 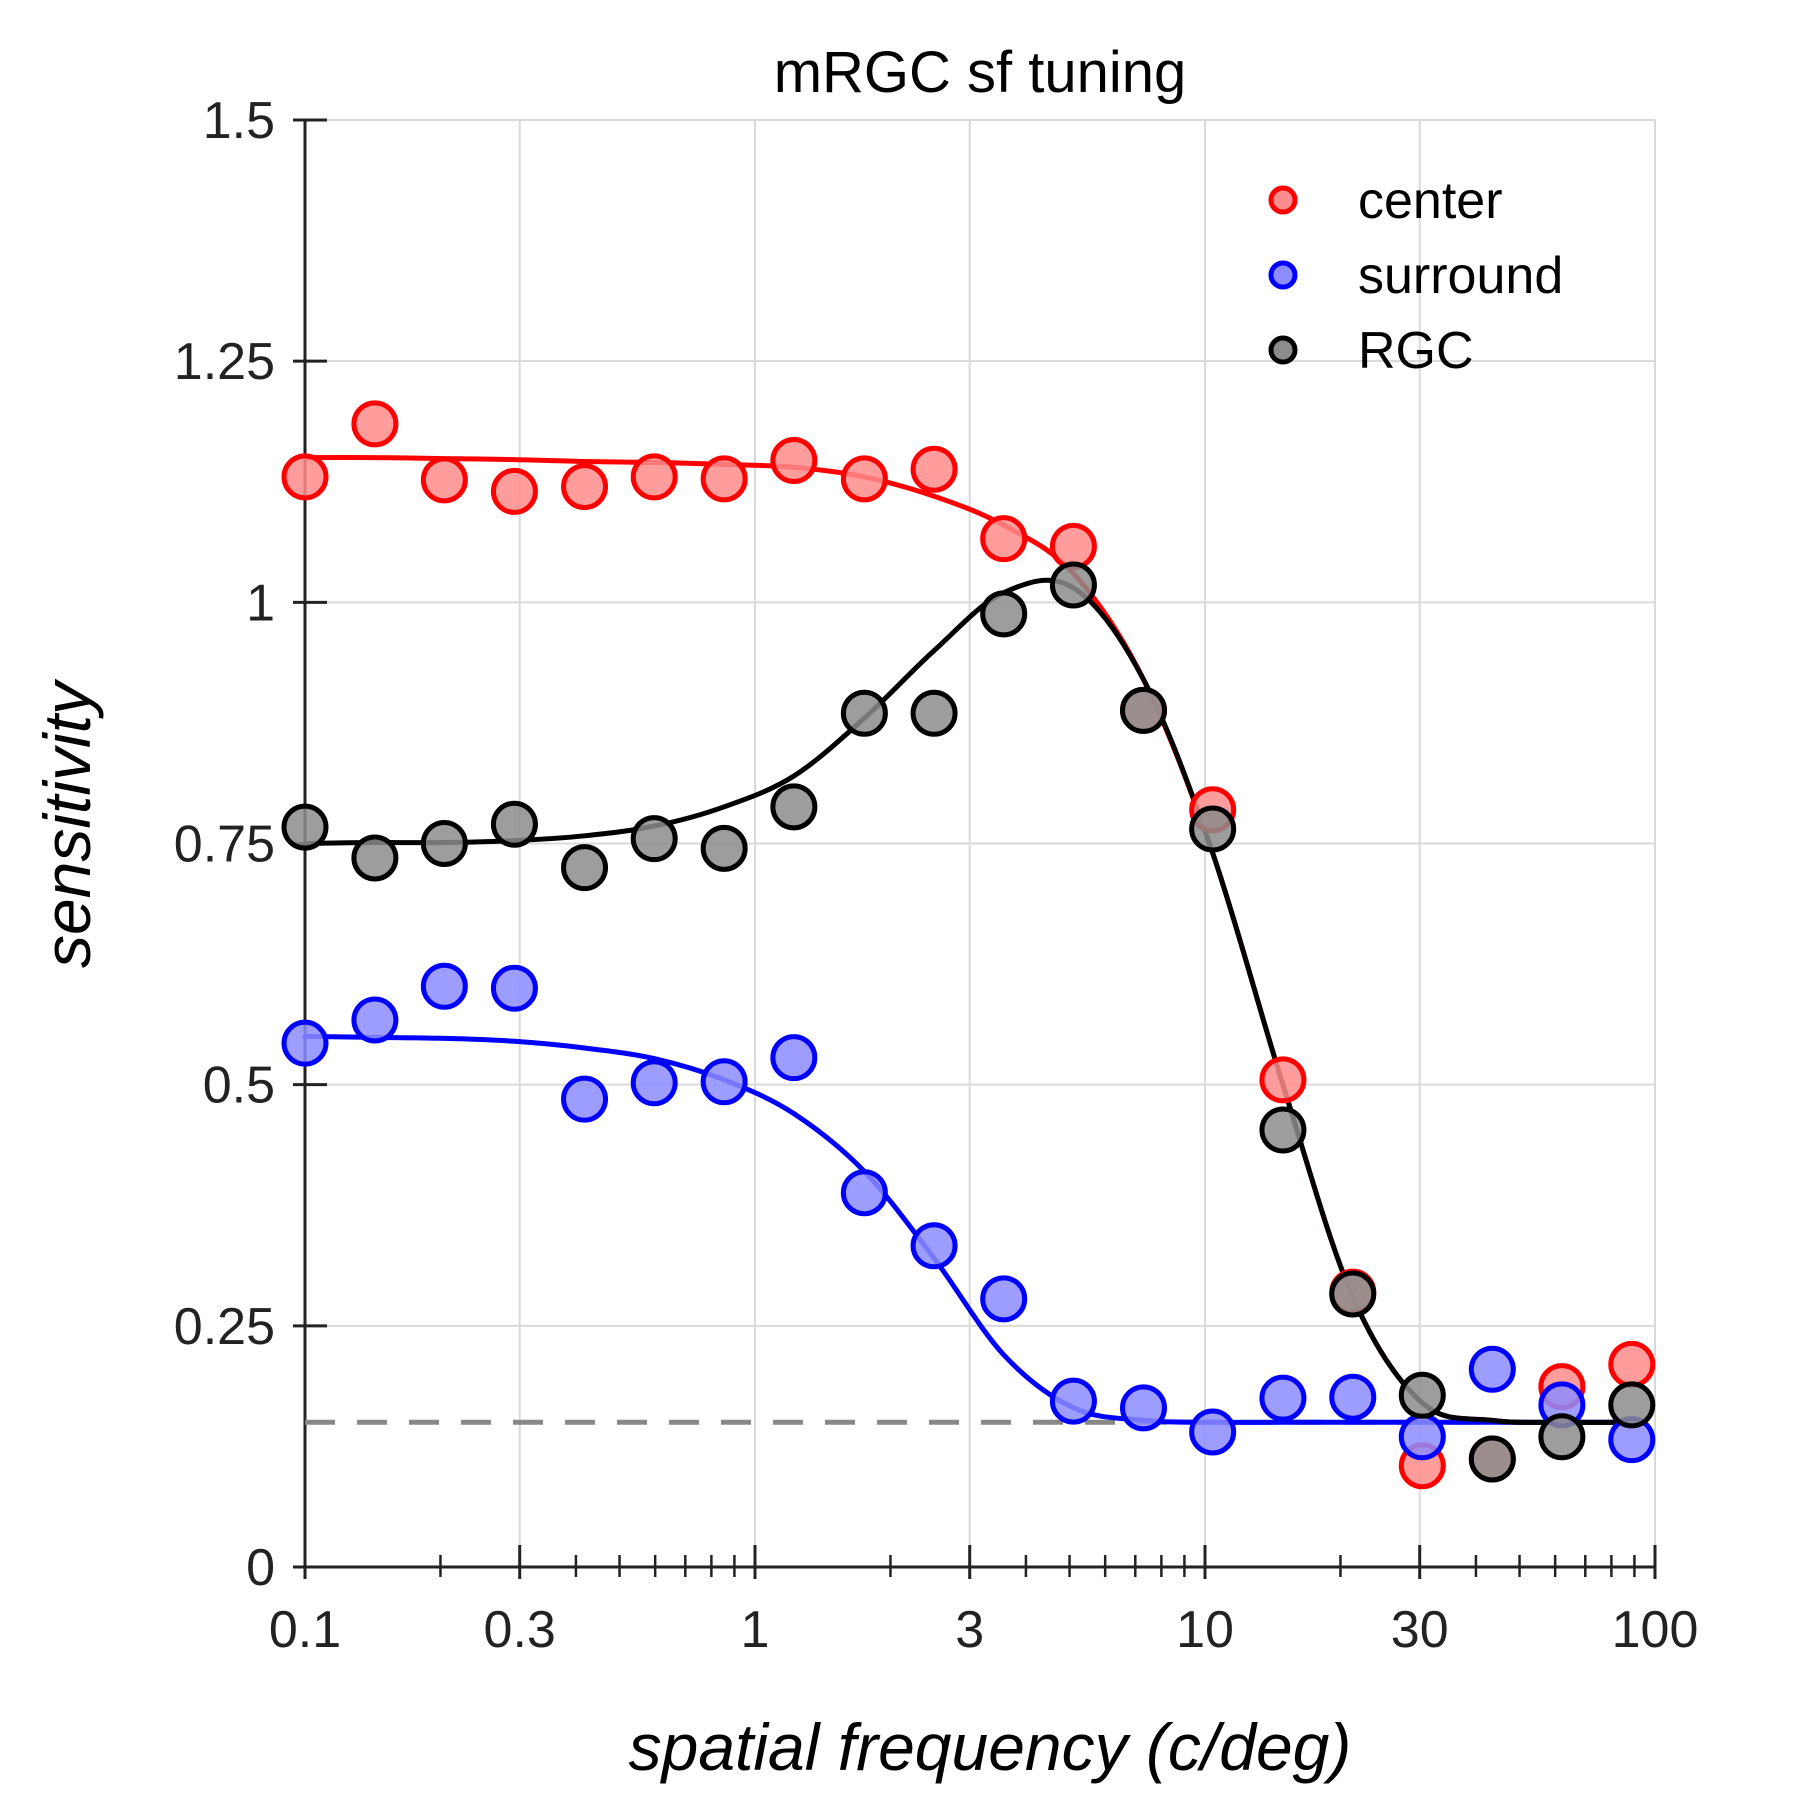 What do you see at coordinates (224, 1327) in the screenshot?
I see `y-tick-label: 0.25` at bounding box center [224, 1327].